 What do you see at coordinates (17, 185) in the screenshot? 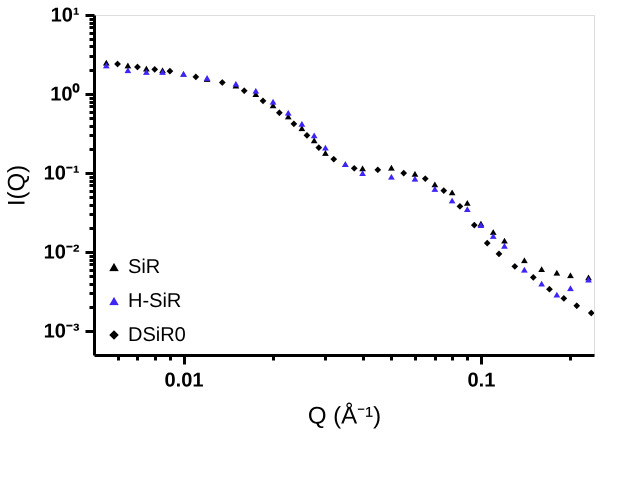
I see `y-axis-title: I(Q)` at bounding box center [17, 185].